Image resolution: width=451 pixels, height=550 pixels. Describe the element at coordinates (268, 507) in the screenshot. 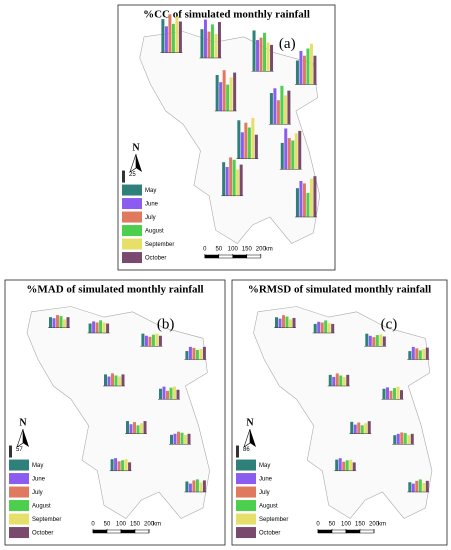

I see `legend-label: August` at that location.